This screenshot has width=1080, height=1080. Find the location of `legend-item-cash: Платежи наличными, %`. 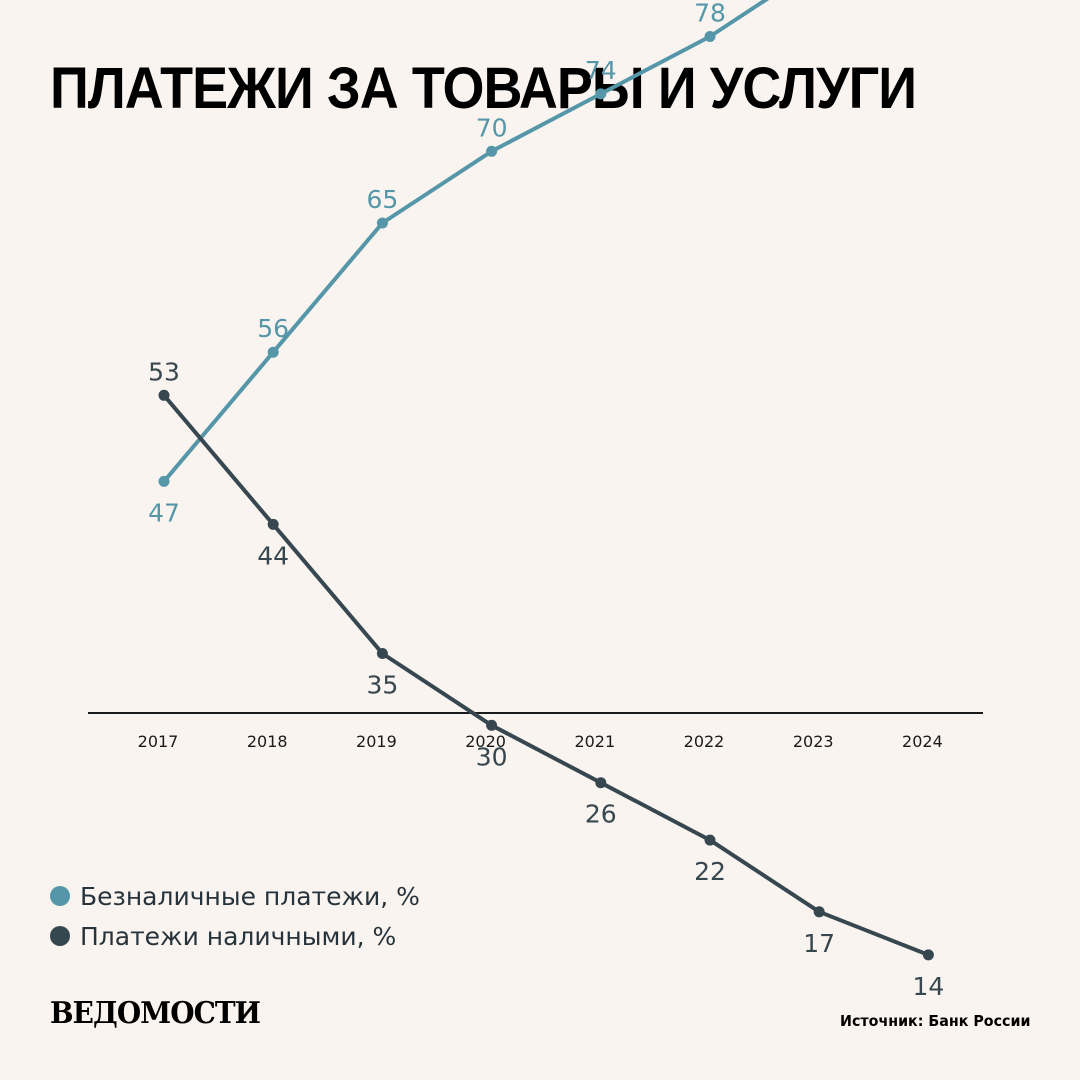

legend-item-cash: Платежи наличными, % is located at coordinates (235, 936).